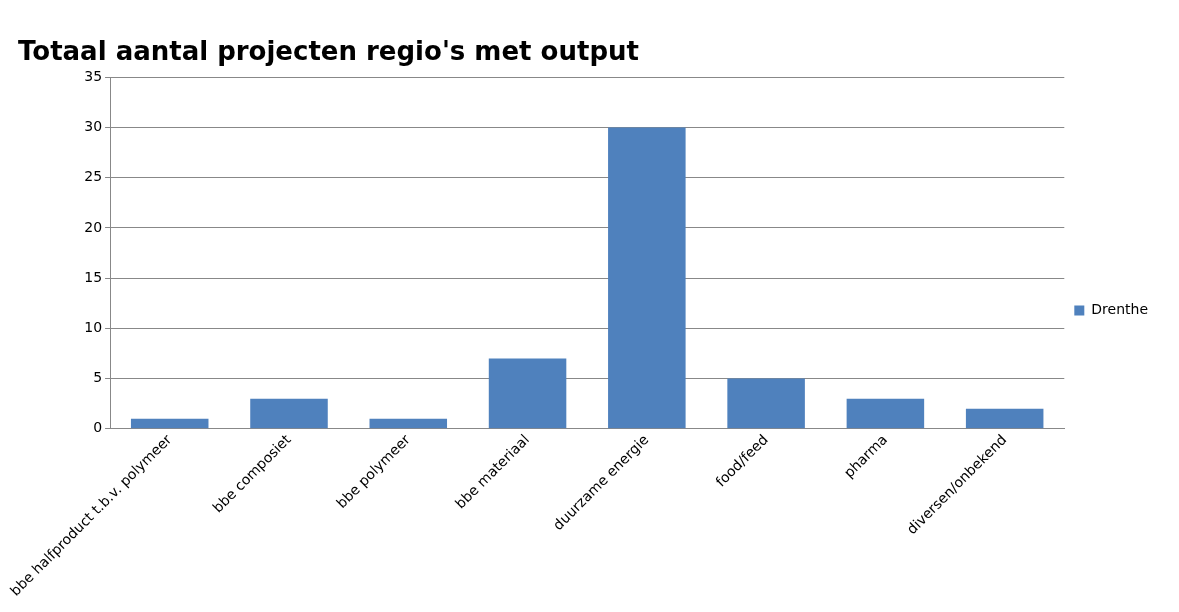  I want to click on y-tick-label: 15, so click(93, 276).